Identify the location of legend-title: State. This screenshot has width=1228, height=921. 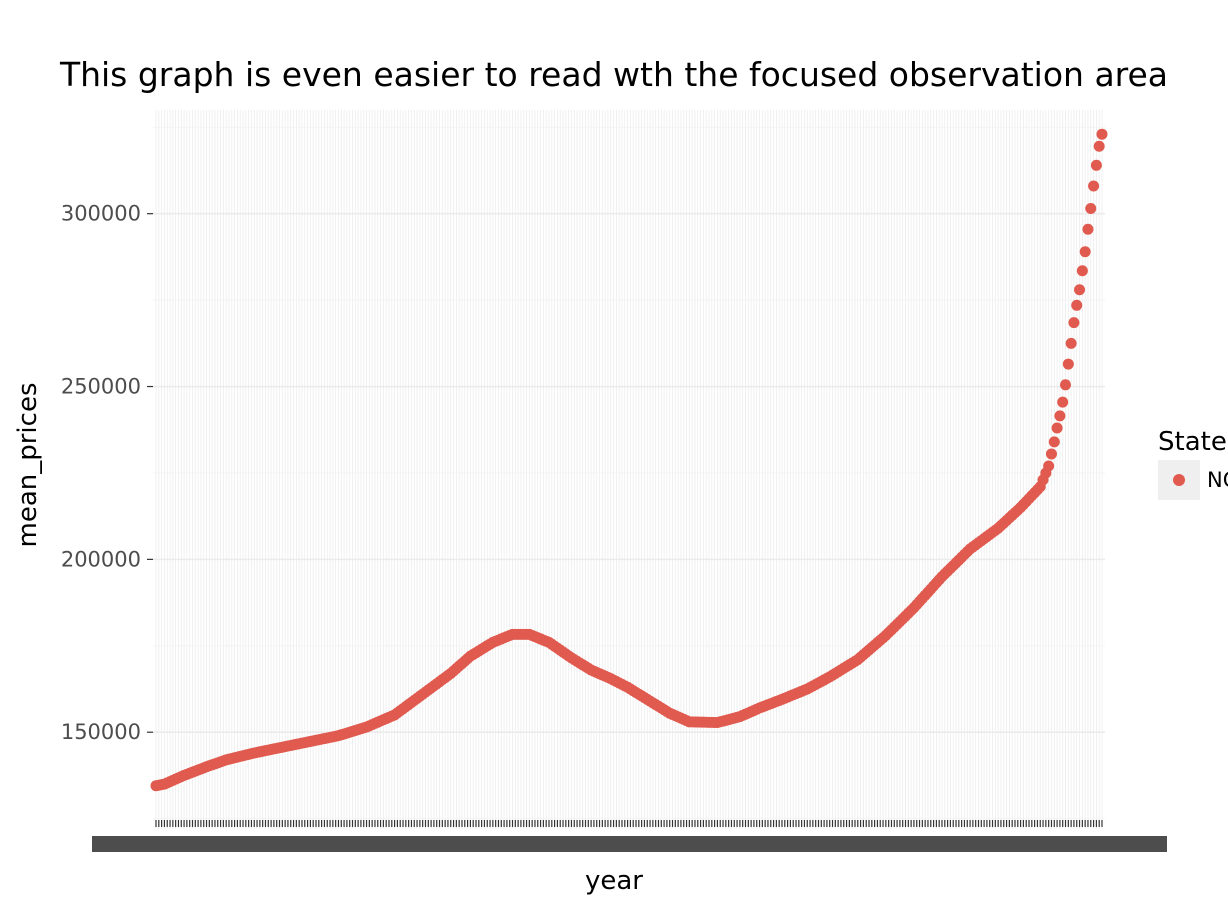
(1192, 442).